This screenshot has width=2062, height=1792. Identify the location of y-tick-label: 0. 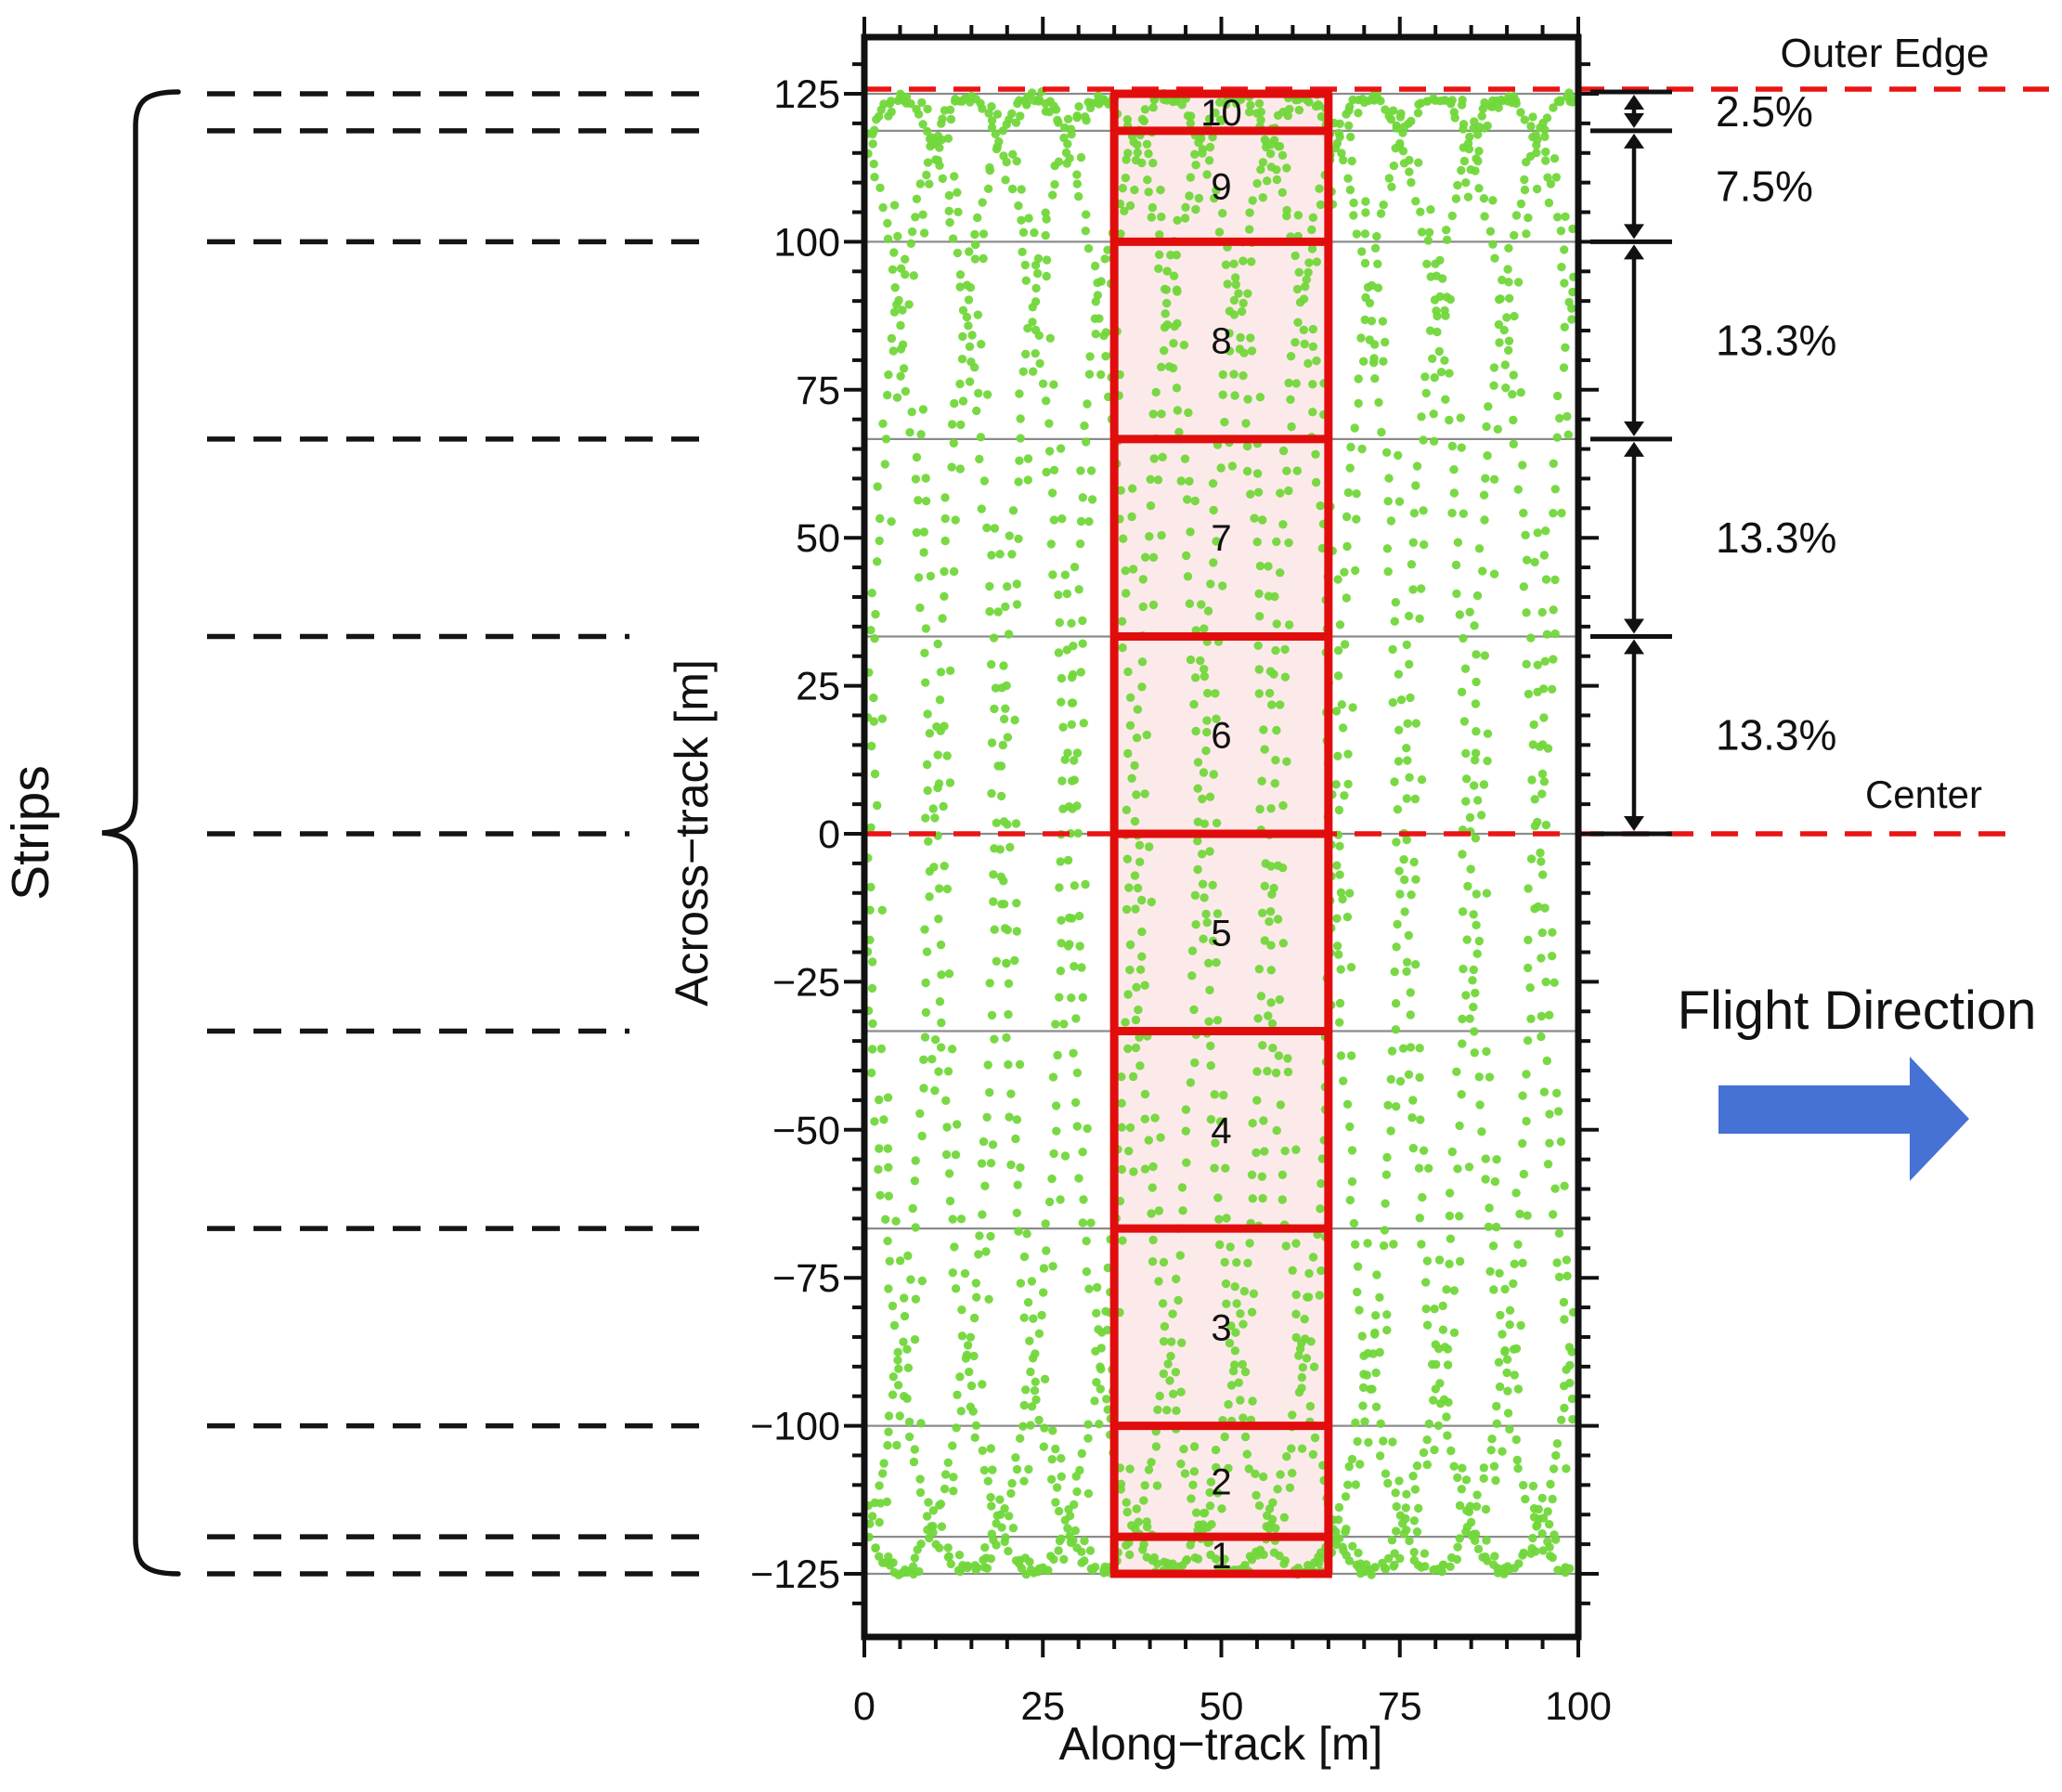
(829, 835).